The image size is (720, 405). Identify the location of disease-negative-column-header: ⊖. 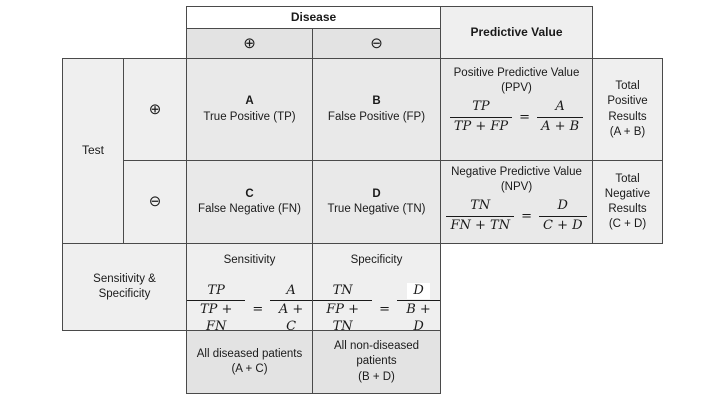
(376, 43).